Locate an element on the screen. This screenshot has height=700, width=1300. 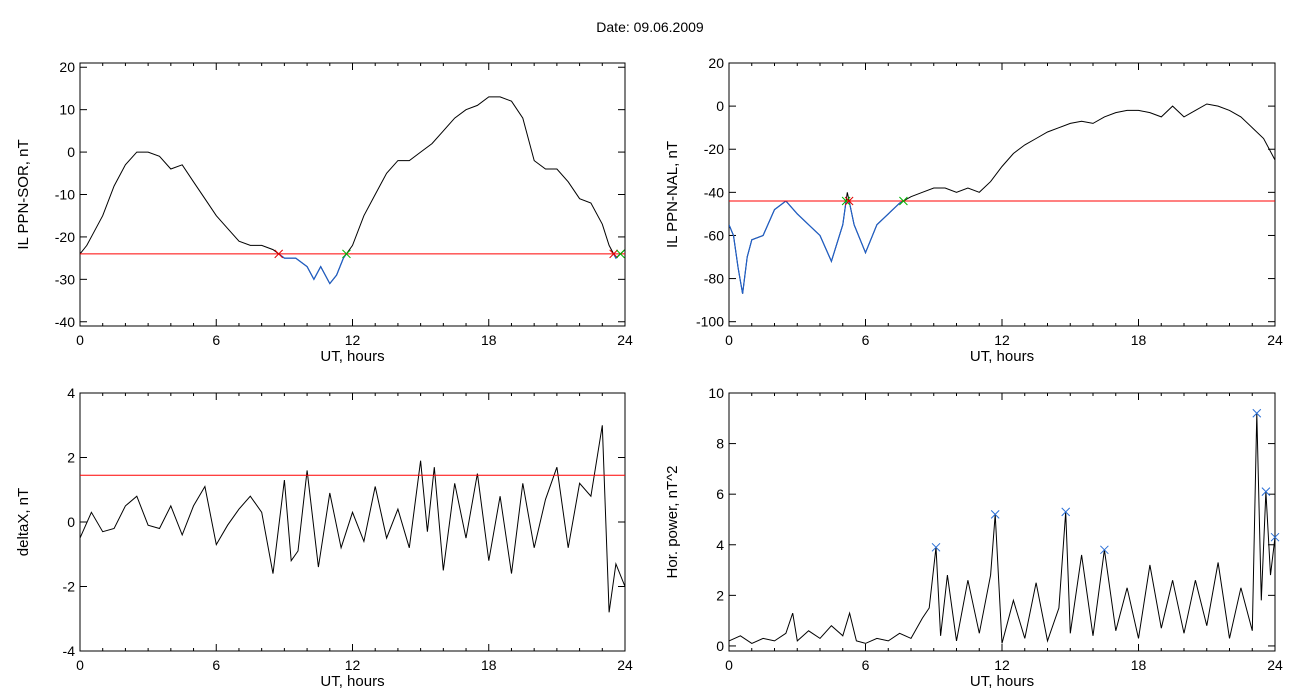
y-axis-label: Hor. power, nT^2 is located at coordinates (672, 522).